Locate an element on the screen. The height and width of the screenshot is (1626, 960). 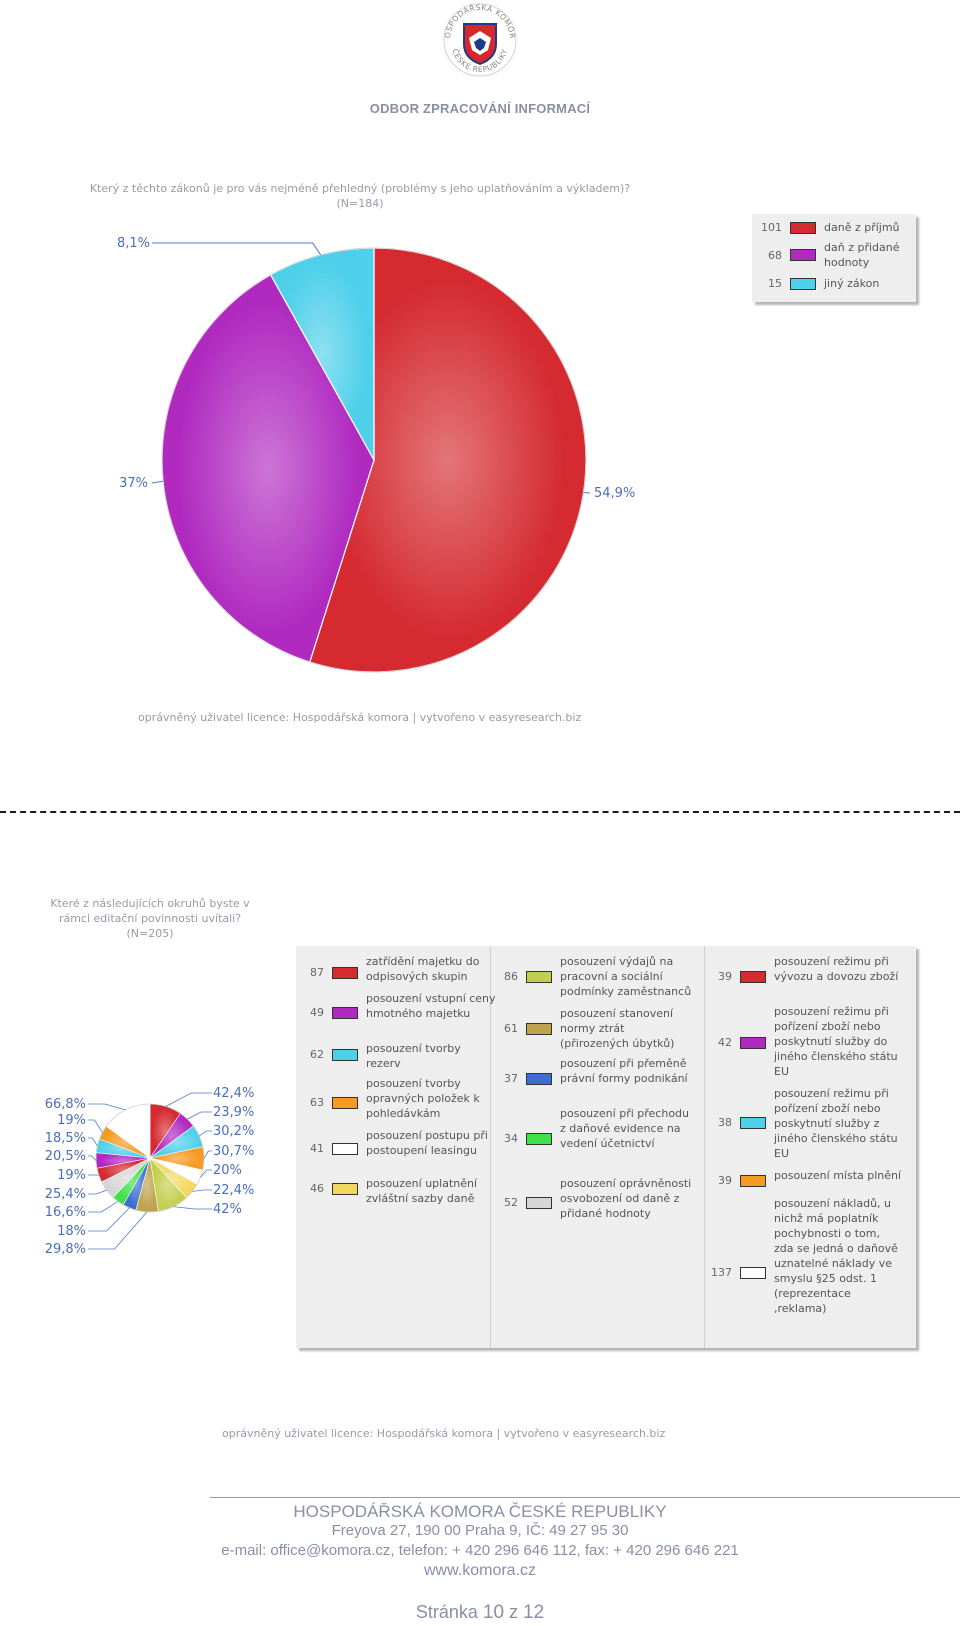
chart1-legend-item: 68 daň z přidané hodnoty is located at coordinates (833, 255).